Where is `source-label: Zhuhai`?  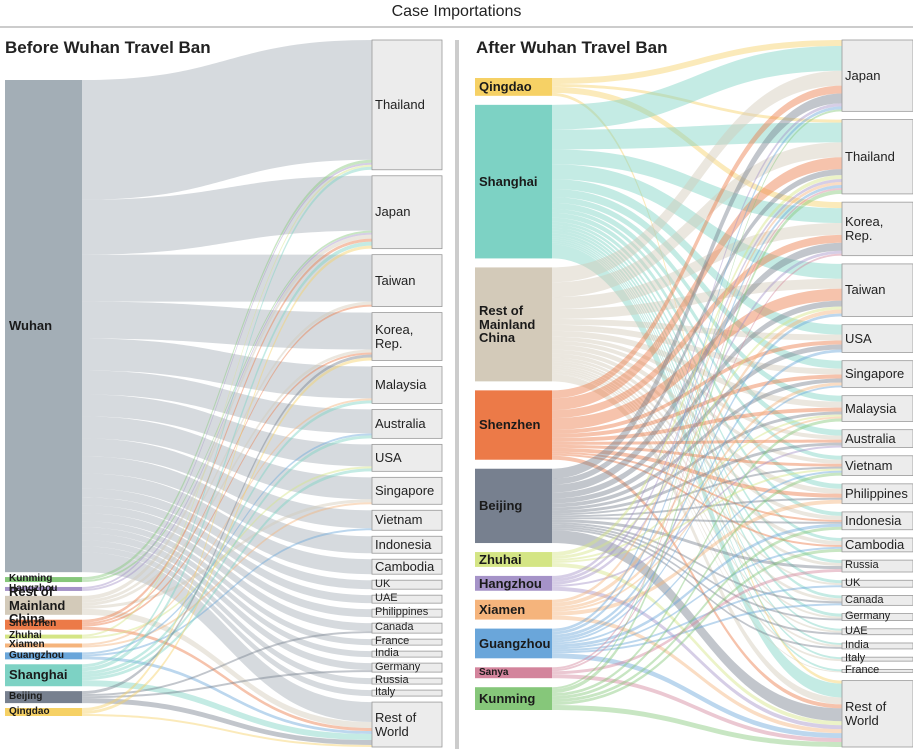
source-label: Zhuhai is located at coordinates (25, 636).